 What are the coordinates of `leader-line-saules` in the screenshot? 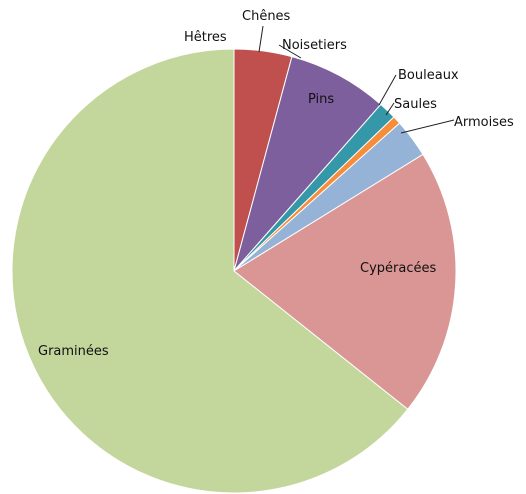 It's located at (390, 109).